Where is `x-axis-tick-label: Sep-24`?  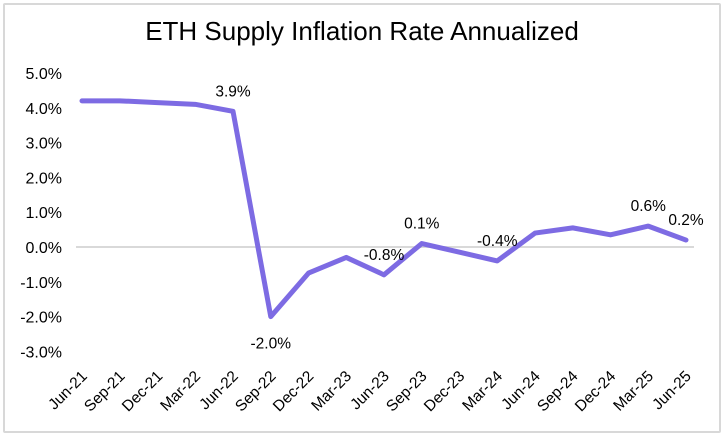
x-axis-tick-label: Sep-24 is located at coordinates (558, 392).